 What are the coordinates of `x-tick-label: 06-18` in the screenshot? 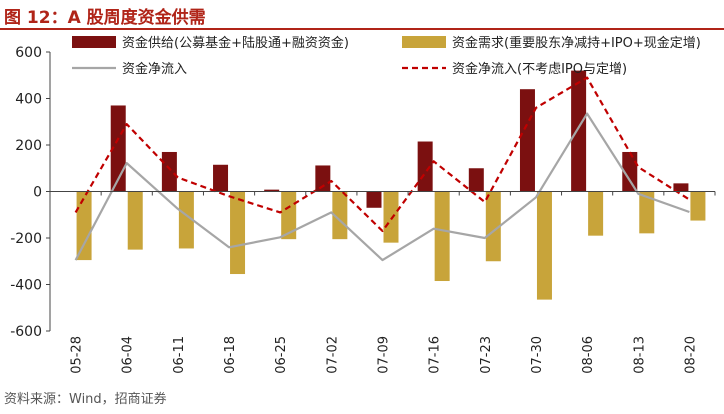 It's located at (230, 355).